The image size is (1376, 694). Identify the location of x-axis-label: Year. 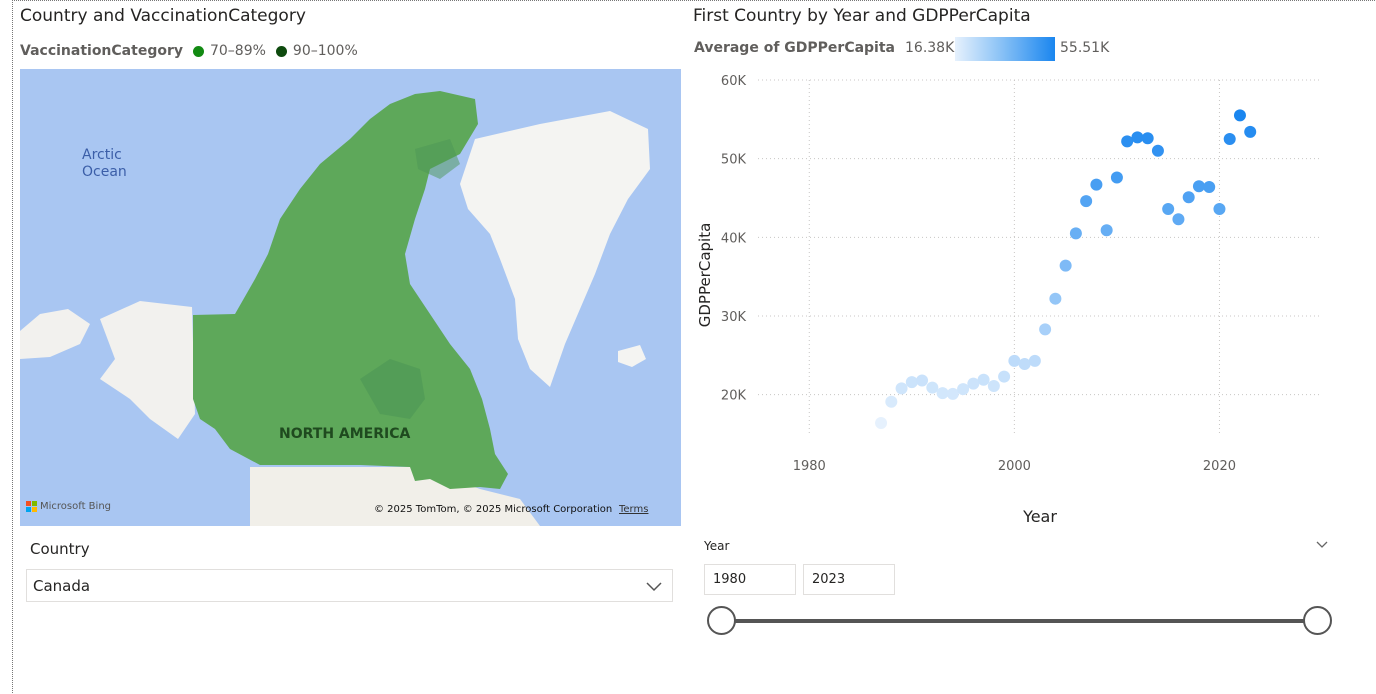
(1039, 516).